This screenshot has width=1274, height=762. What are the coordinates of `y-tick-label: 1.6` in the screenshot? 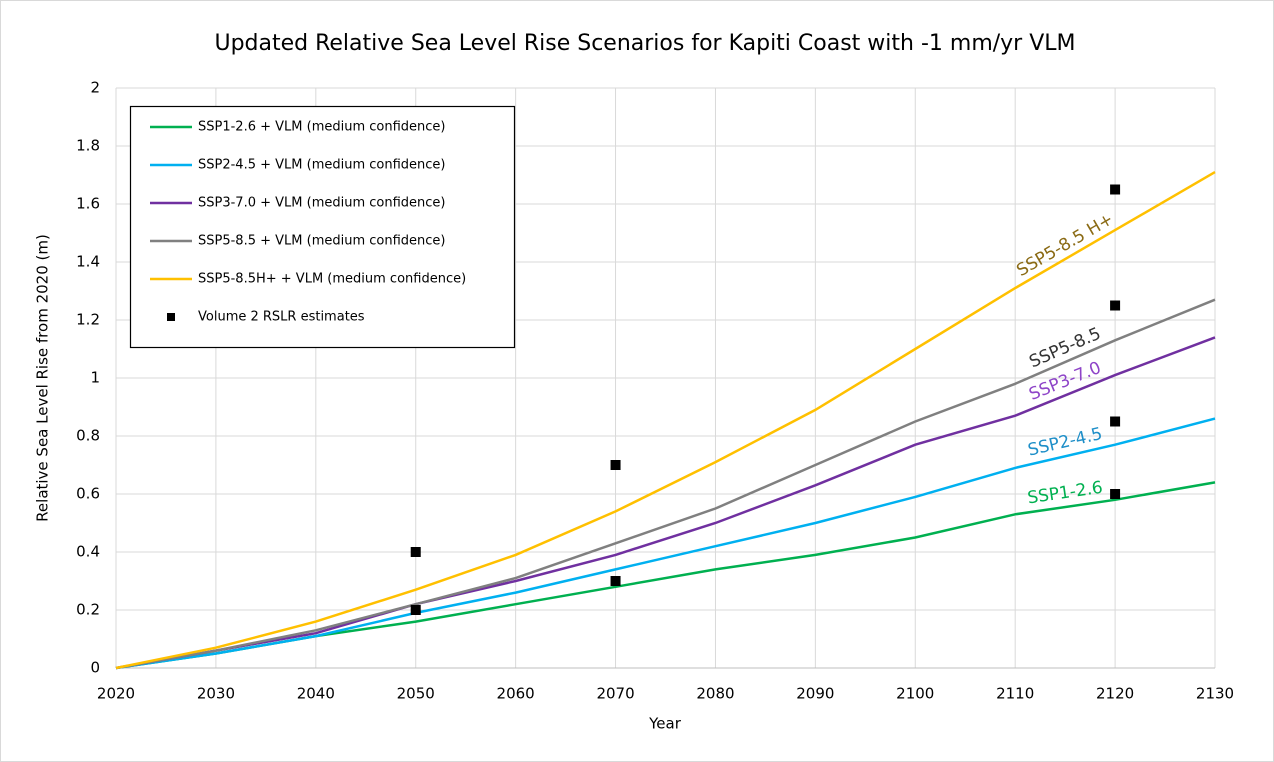 It's located at (88, 204).